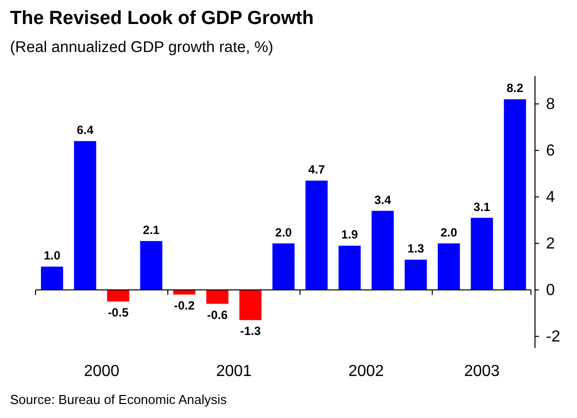 The image size is (577, 418). I want to click on data-label: -0.2, so click(184, 305).